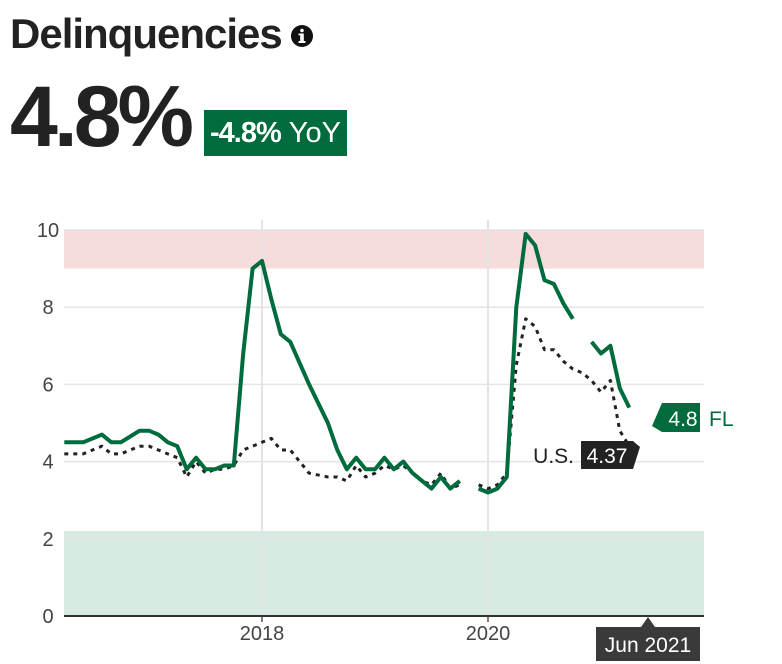 The image size is (782, 664). Describe the element at coordinates (384, 573) in the screenshot. I see `band-low` at that location.